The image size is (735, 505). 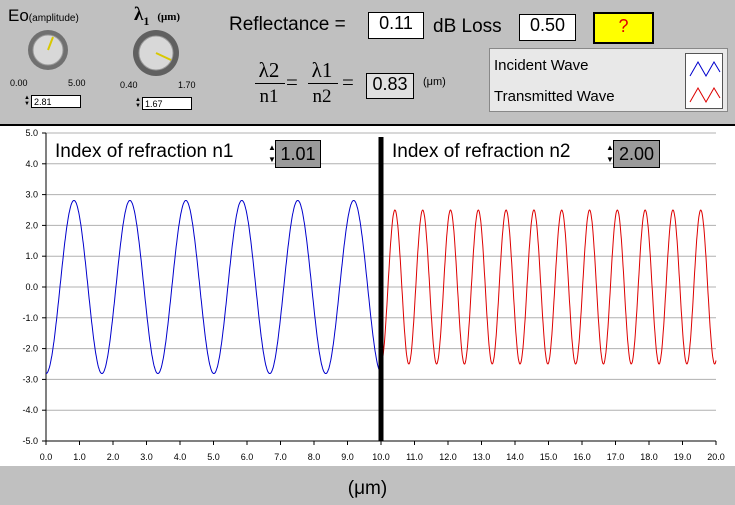 I want to click on x-tick-label: 14.0, so click(x=515, y=457).